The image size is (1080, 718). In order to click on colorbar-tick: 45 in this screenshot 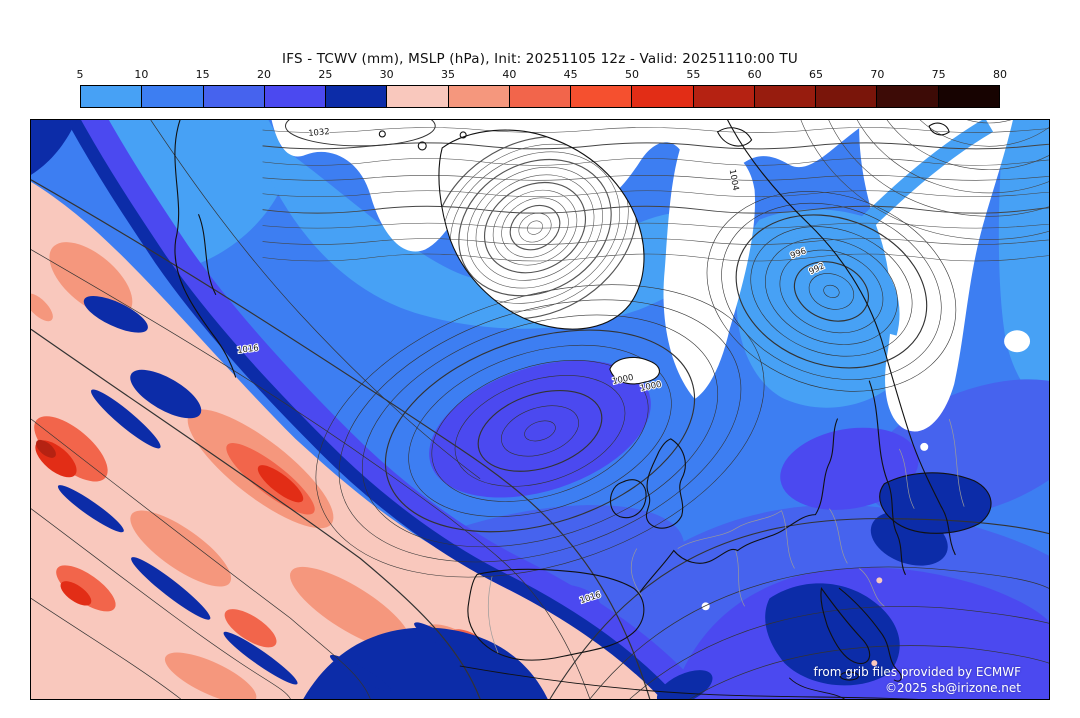, I will do `click(570, 74)`.